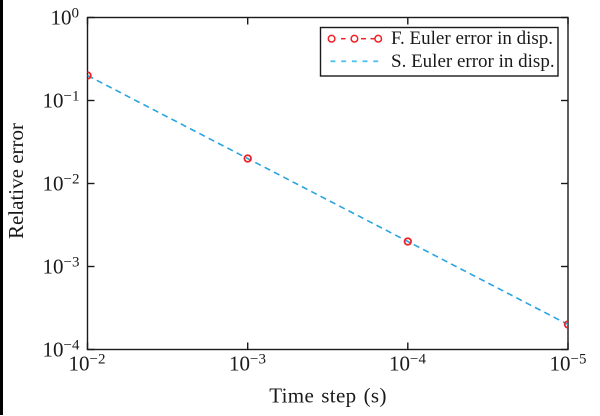  I want to click on svg-text: Time step (s), so click(328, 396).